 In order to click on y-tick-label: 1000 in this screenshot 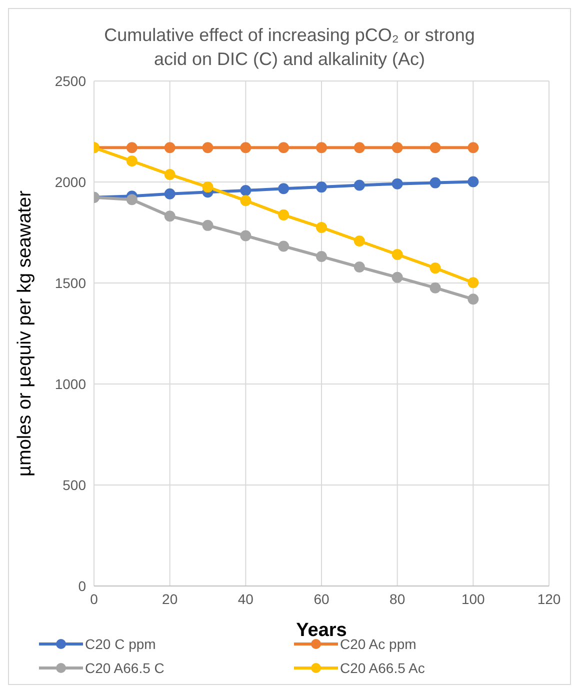, I will do `click(70, 384)`.